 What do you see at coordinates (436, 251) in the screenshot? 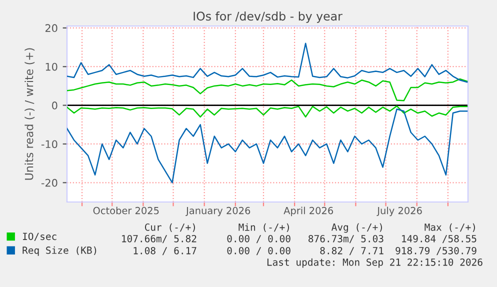
I see `text: 918.79 /530.79` at bounding box center [436, 251].